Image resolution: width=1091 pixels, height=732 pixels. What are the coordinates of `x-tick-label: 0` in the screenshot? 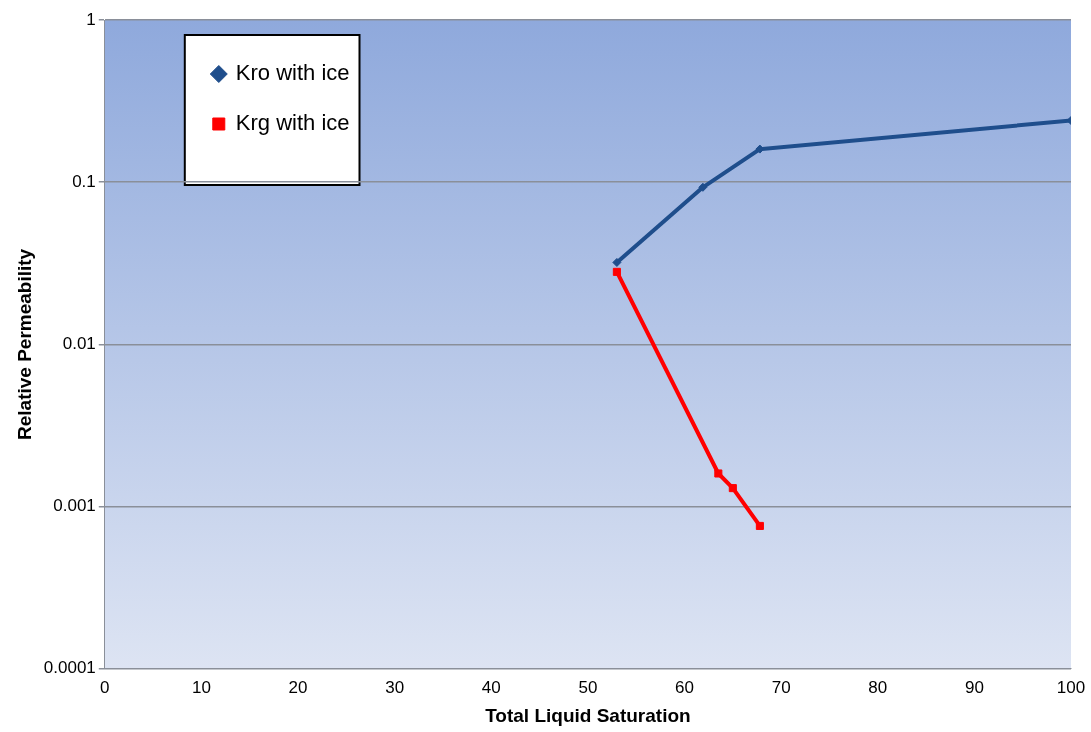 It's located at (105, 687).